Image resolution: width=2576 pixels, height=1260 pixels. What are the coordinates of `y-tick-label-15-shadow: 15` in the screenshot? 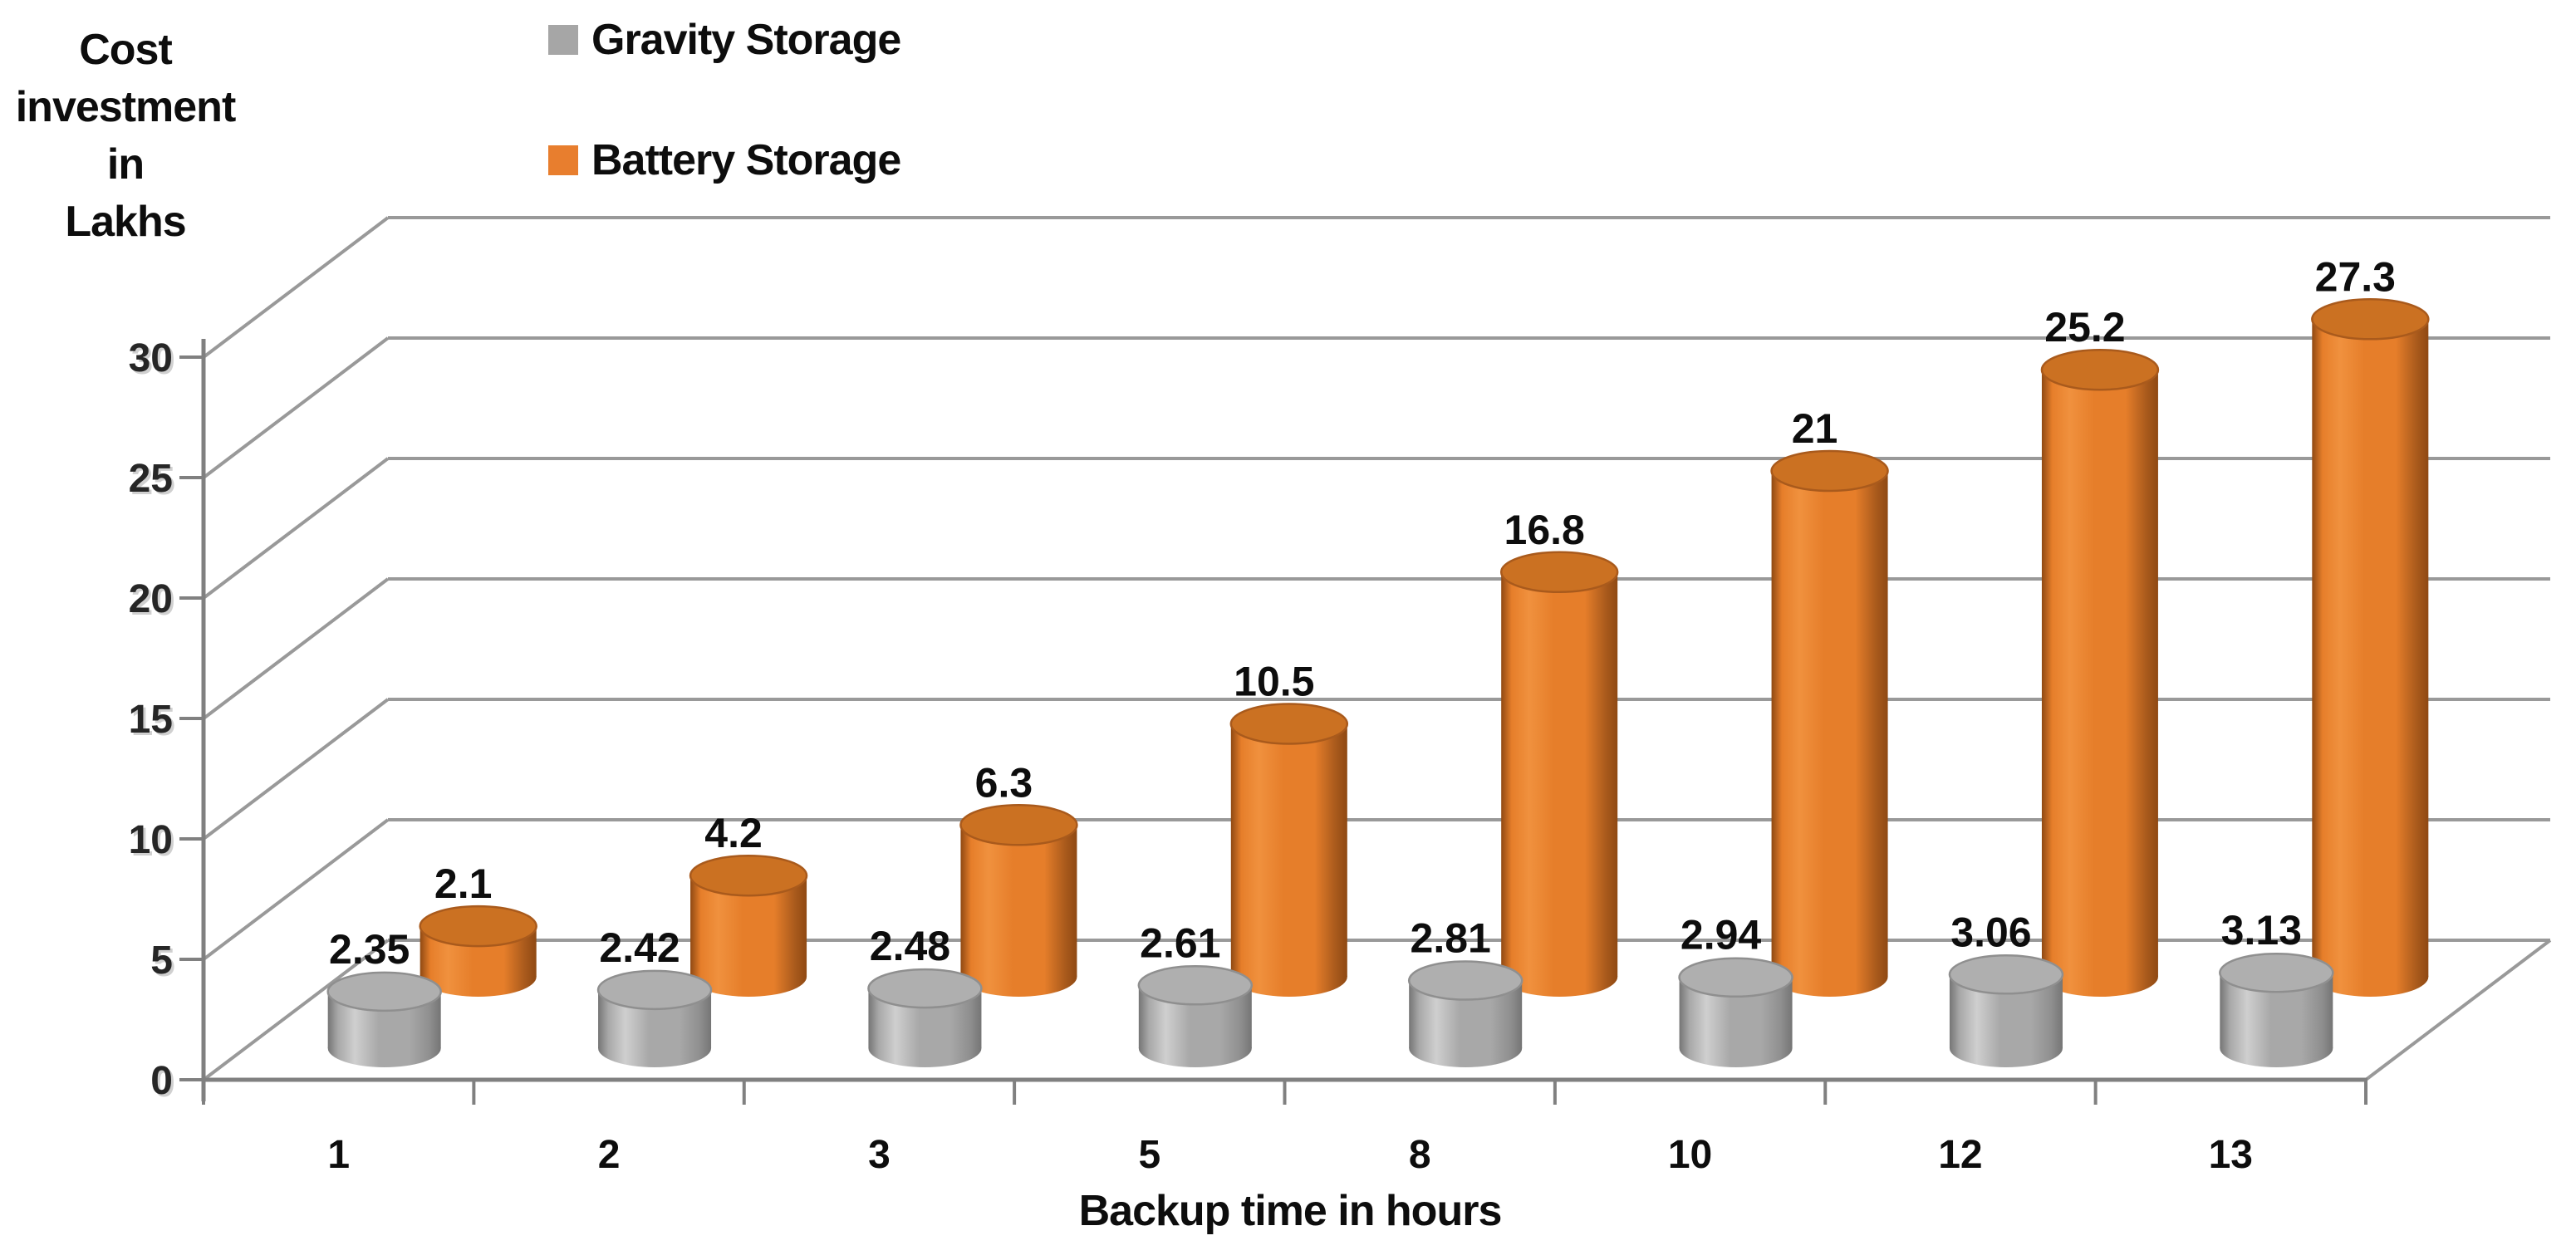 It's located at (153, 722).